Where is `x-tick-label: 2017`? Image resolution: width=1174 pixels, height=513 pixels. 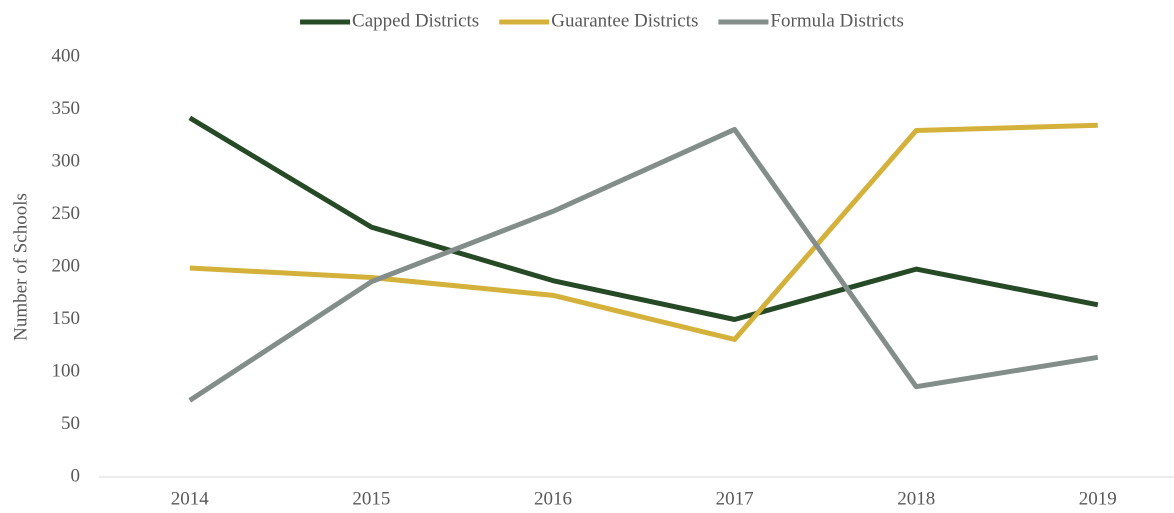 x-tick-label: 2017 is located at coordinates (735, 498).